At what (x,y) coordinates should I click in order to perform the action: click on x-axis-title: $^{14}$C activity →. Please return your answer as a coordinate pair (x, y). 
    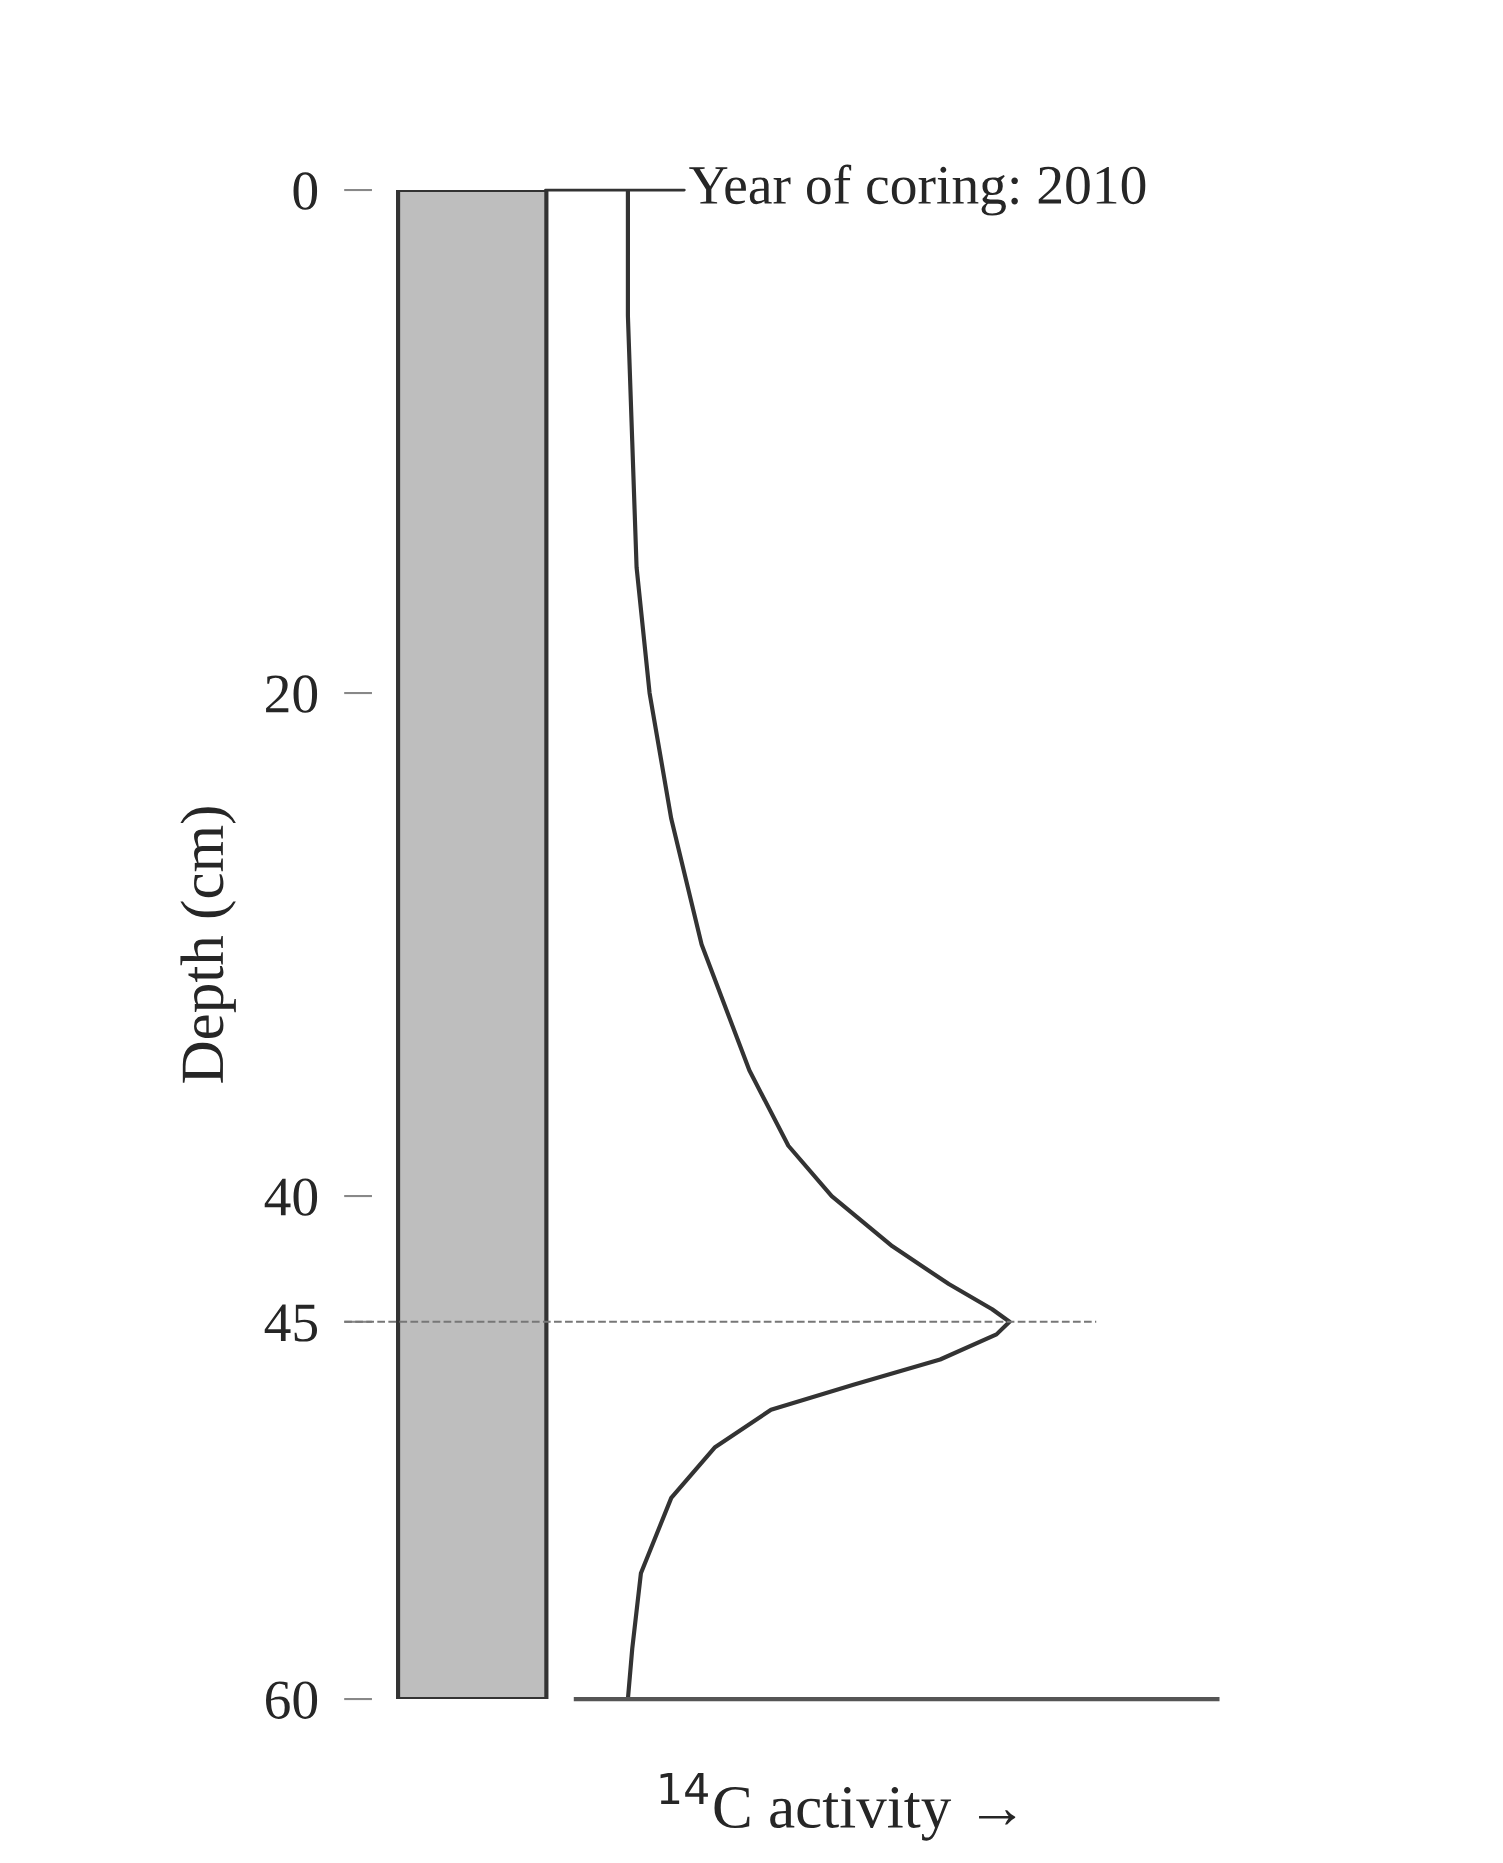
    Looking at the image, I should click on (838, 1806).